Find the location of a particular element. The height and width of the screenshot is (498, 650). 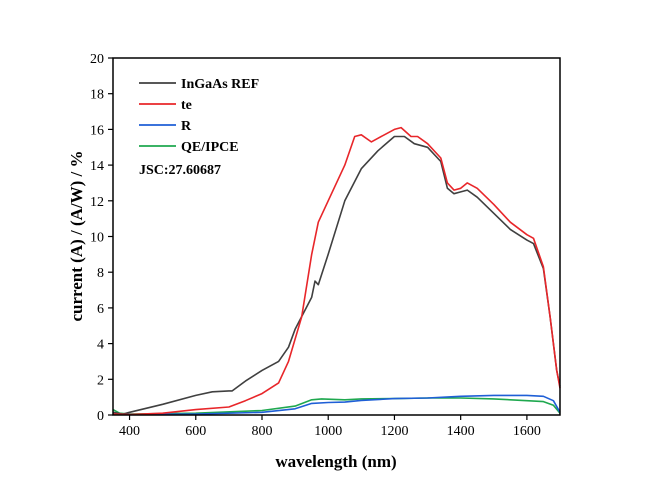

x-tick-label: 1400 is located at coordinates (461, 431).